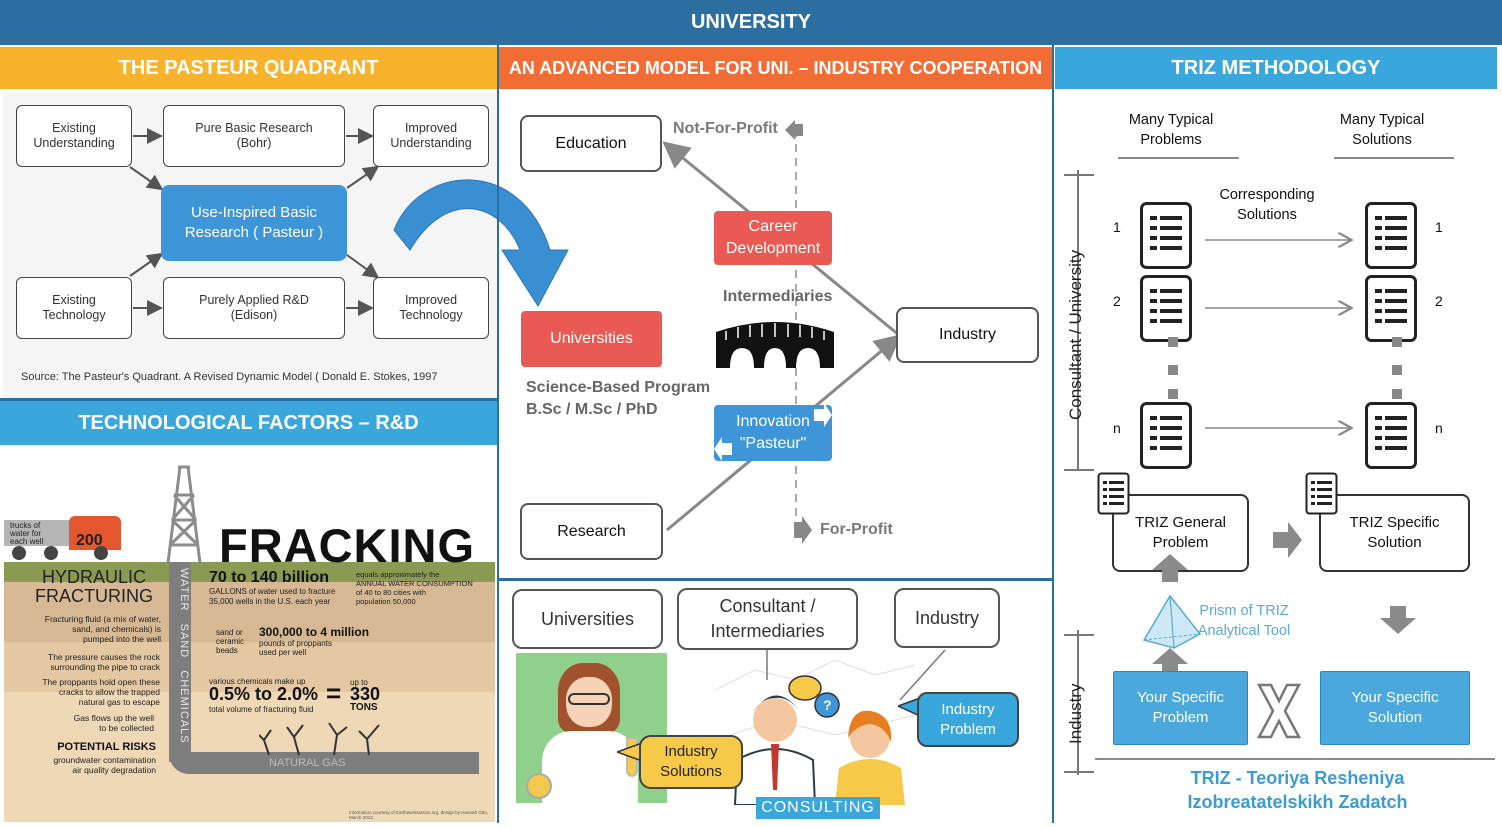  I want to click on arrow-et-ui, so click(146, 264).